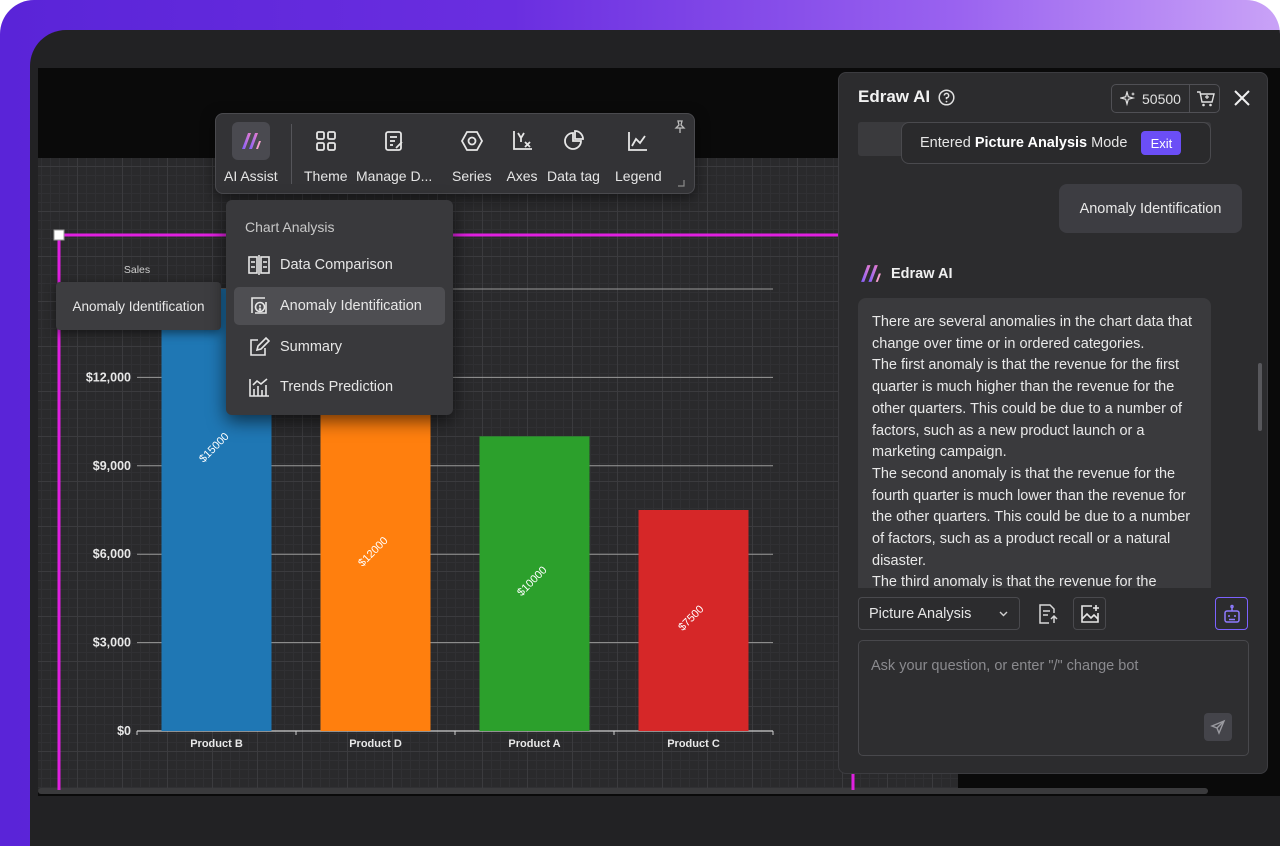 The width and height of the screenshot is (1280, 846). Describe the element at coordinates (138, 306) in the screenshot. I see `menu-tooltip: Anomaly Identification` at that location.